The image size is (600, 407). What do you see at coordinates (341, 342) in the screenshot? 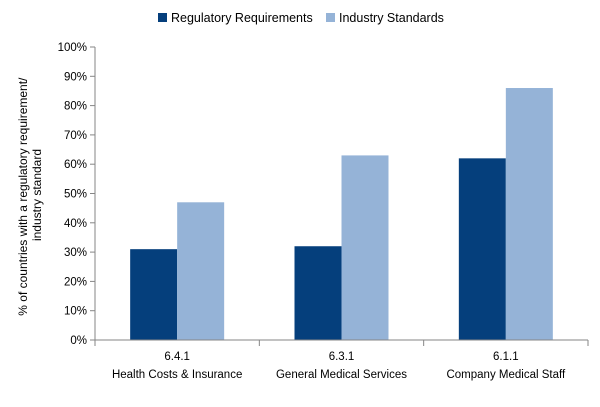
I see `x-axis` at bounding box center [341, 342].